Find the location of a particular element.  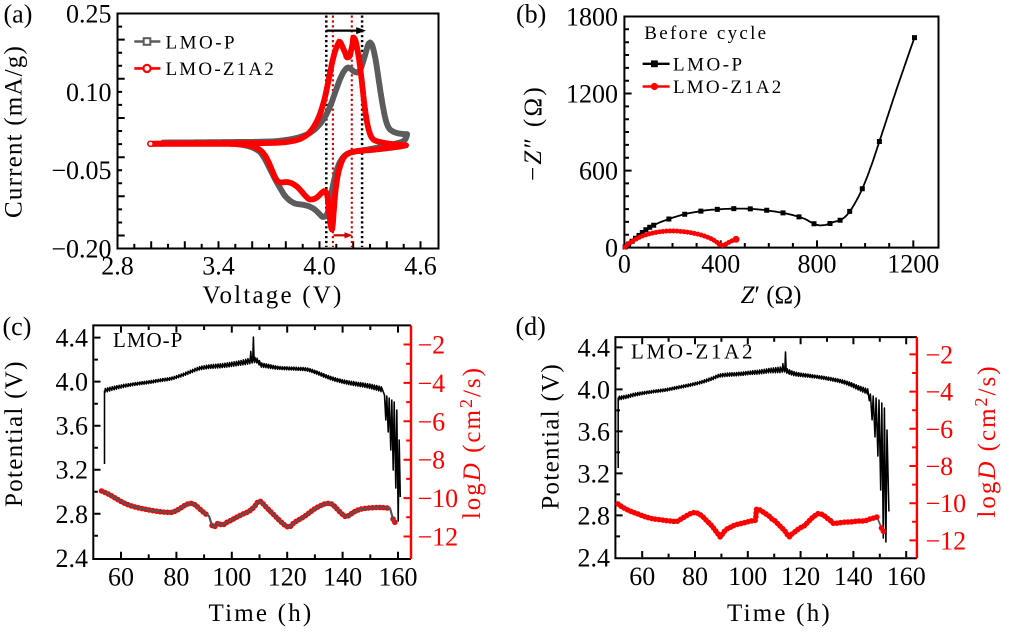

svg-text: 600 is located at coordinates (598, 171).